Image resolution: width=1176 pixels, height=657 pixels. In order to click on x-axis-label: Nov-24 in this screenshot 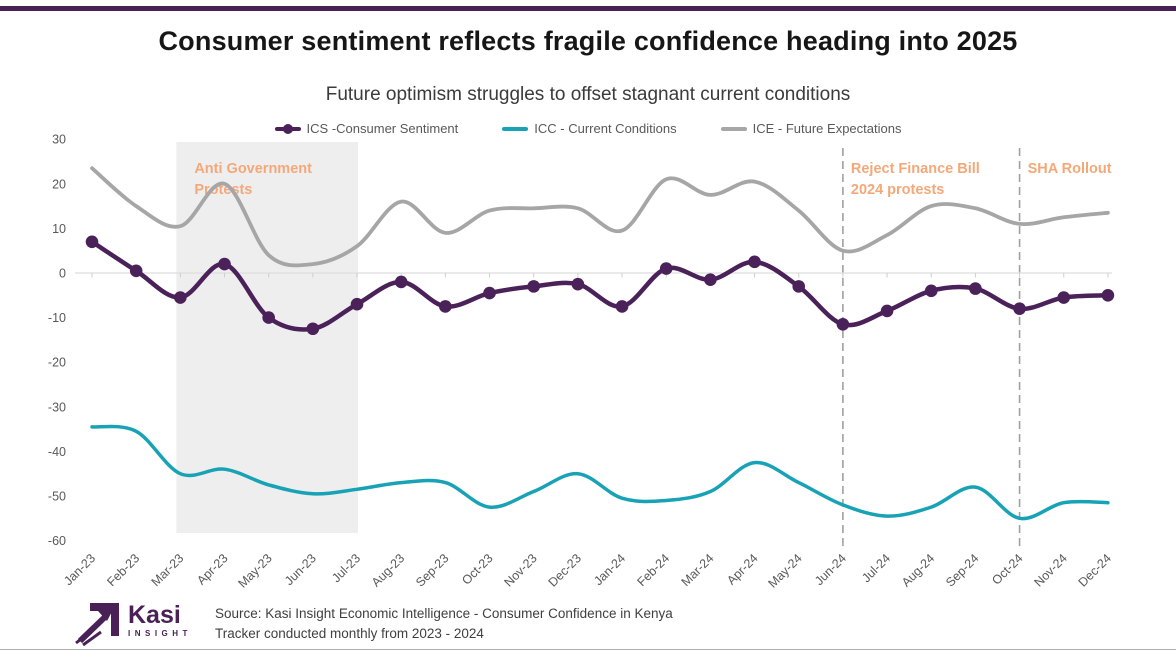, I will do `click(1050, 570)`.